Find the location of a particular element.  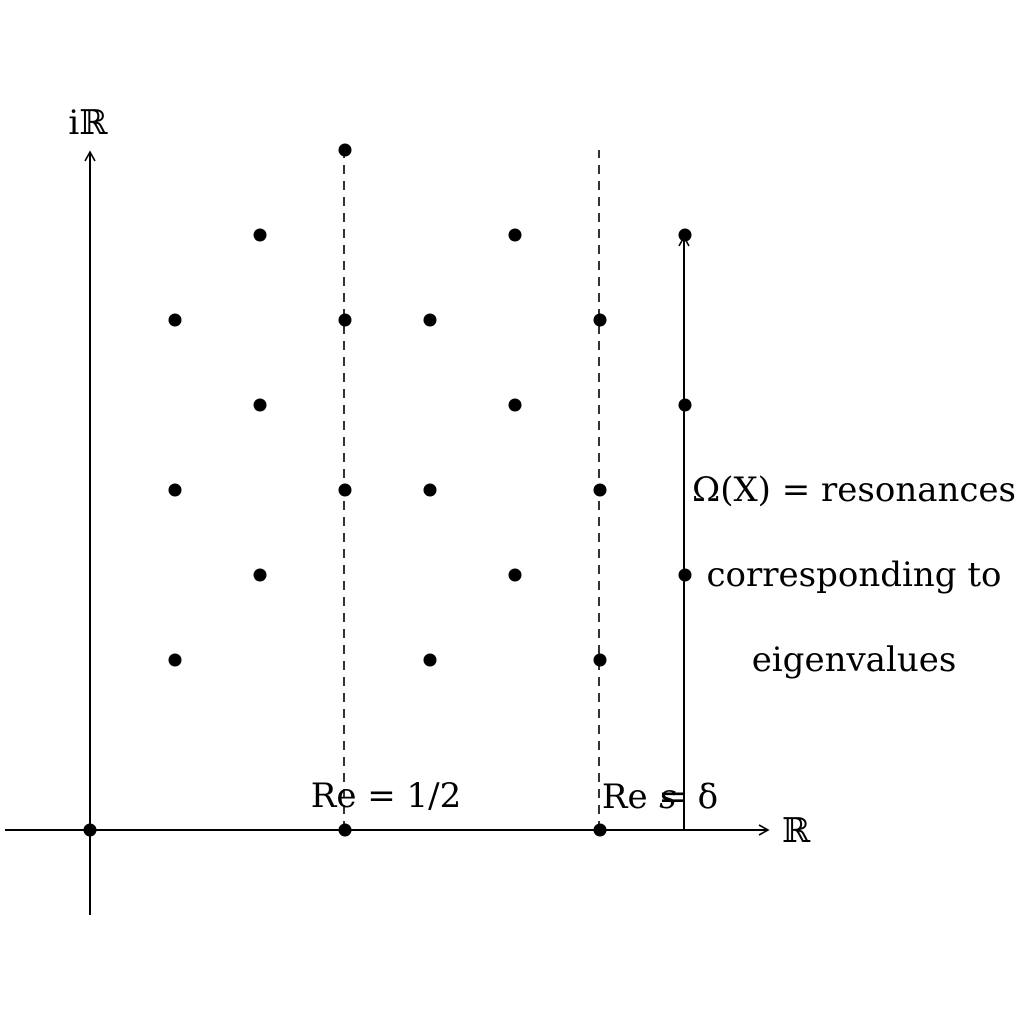

annotation-line-1: Ω(X) = resonances is located at coordinates (854, 490).